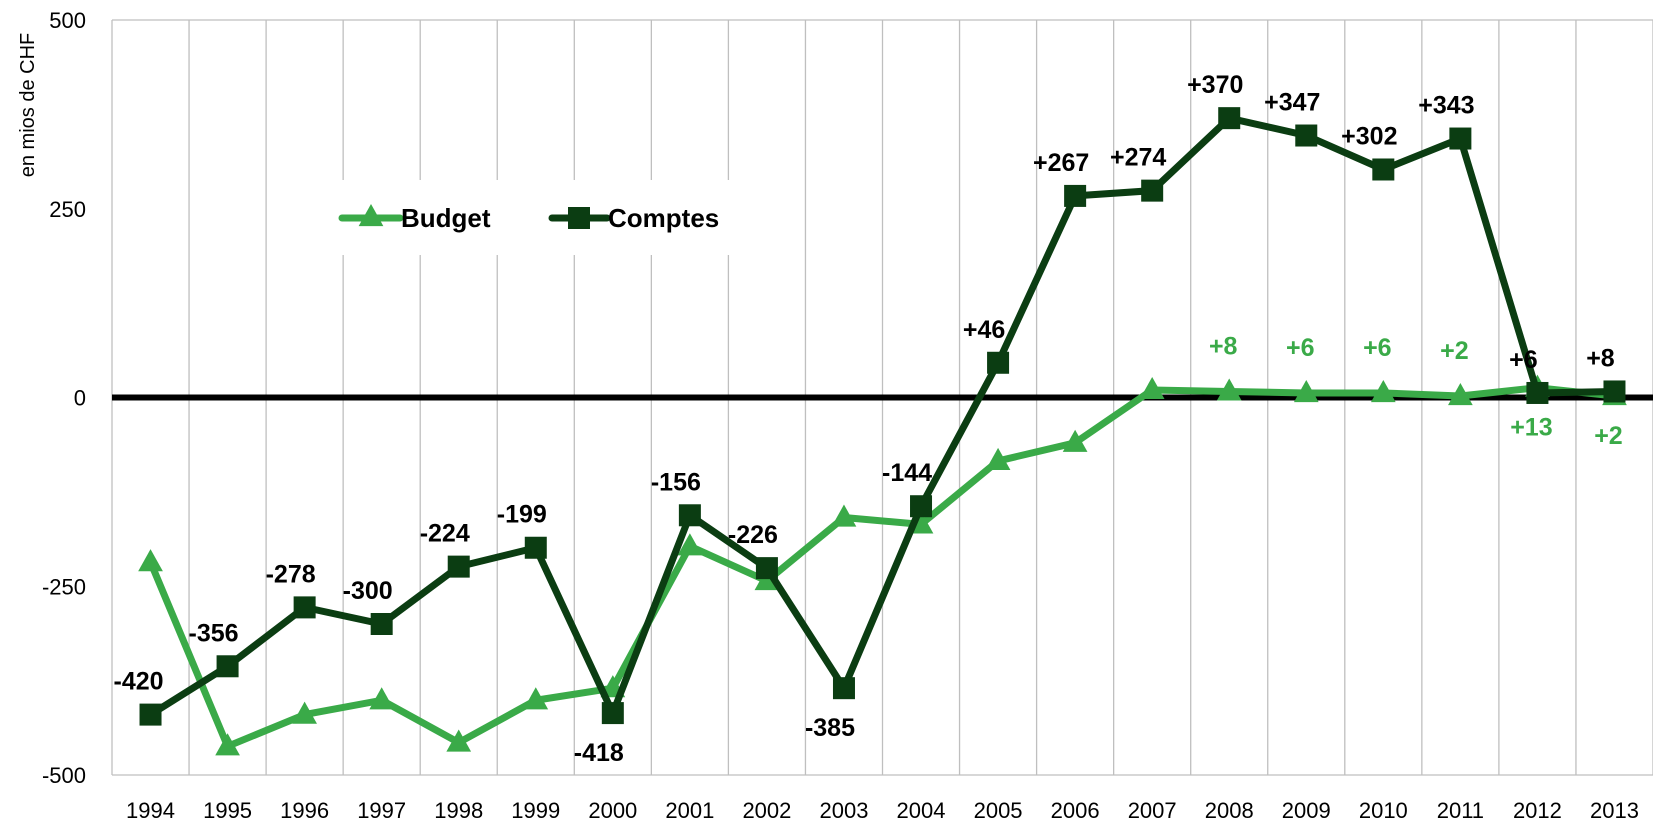  What do you see at coordinates (579, 218) in the screenshot?
I see `legend-marker-comptes` at bounding box center [579, 218].